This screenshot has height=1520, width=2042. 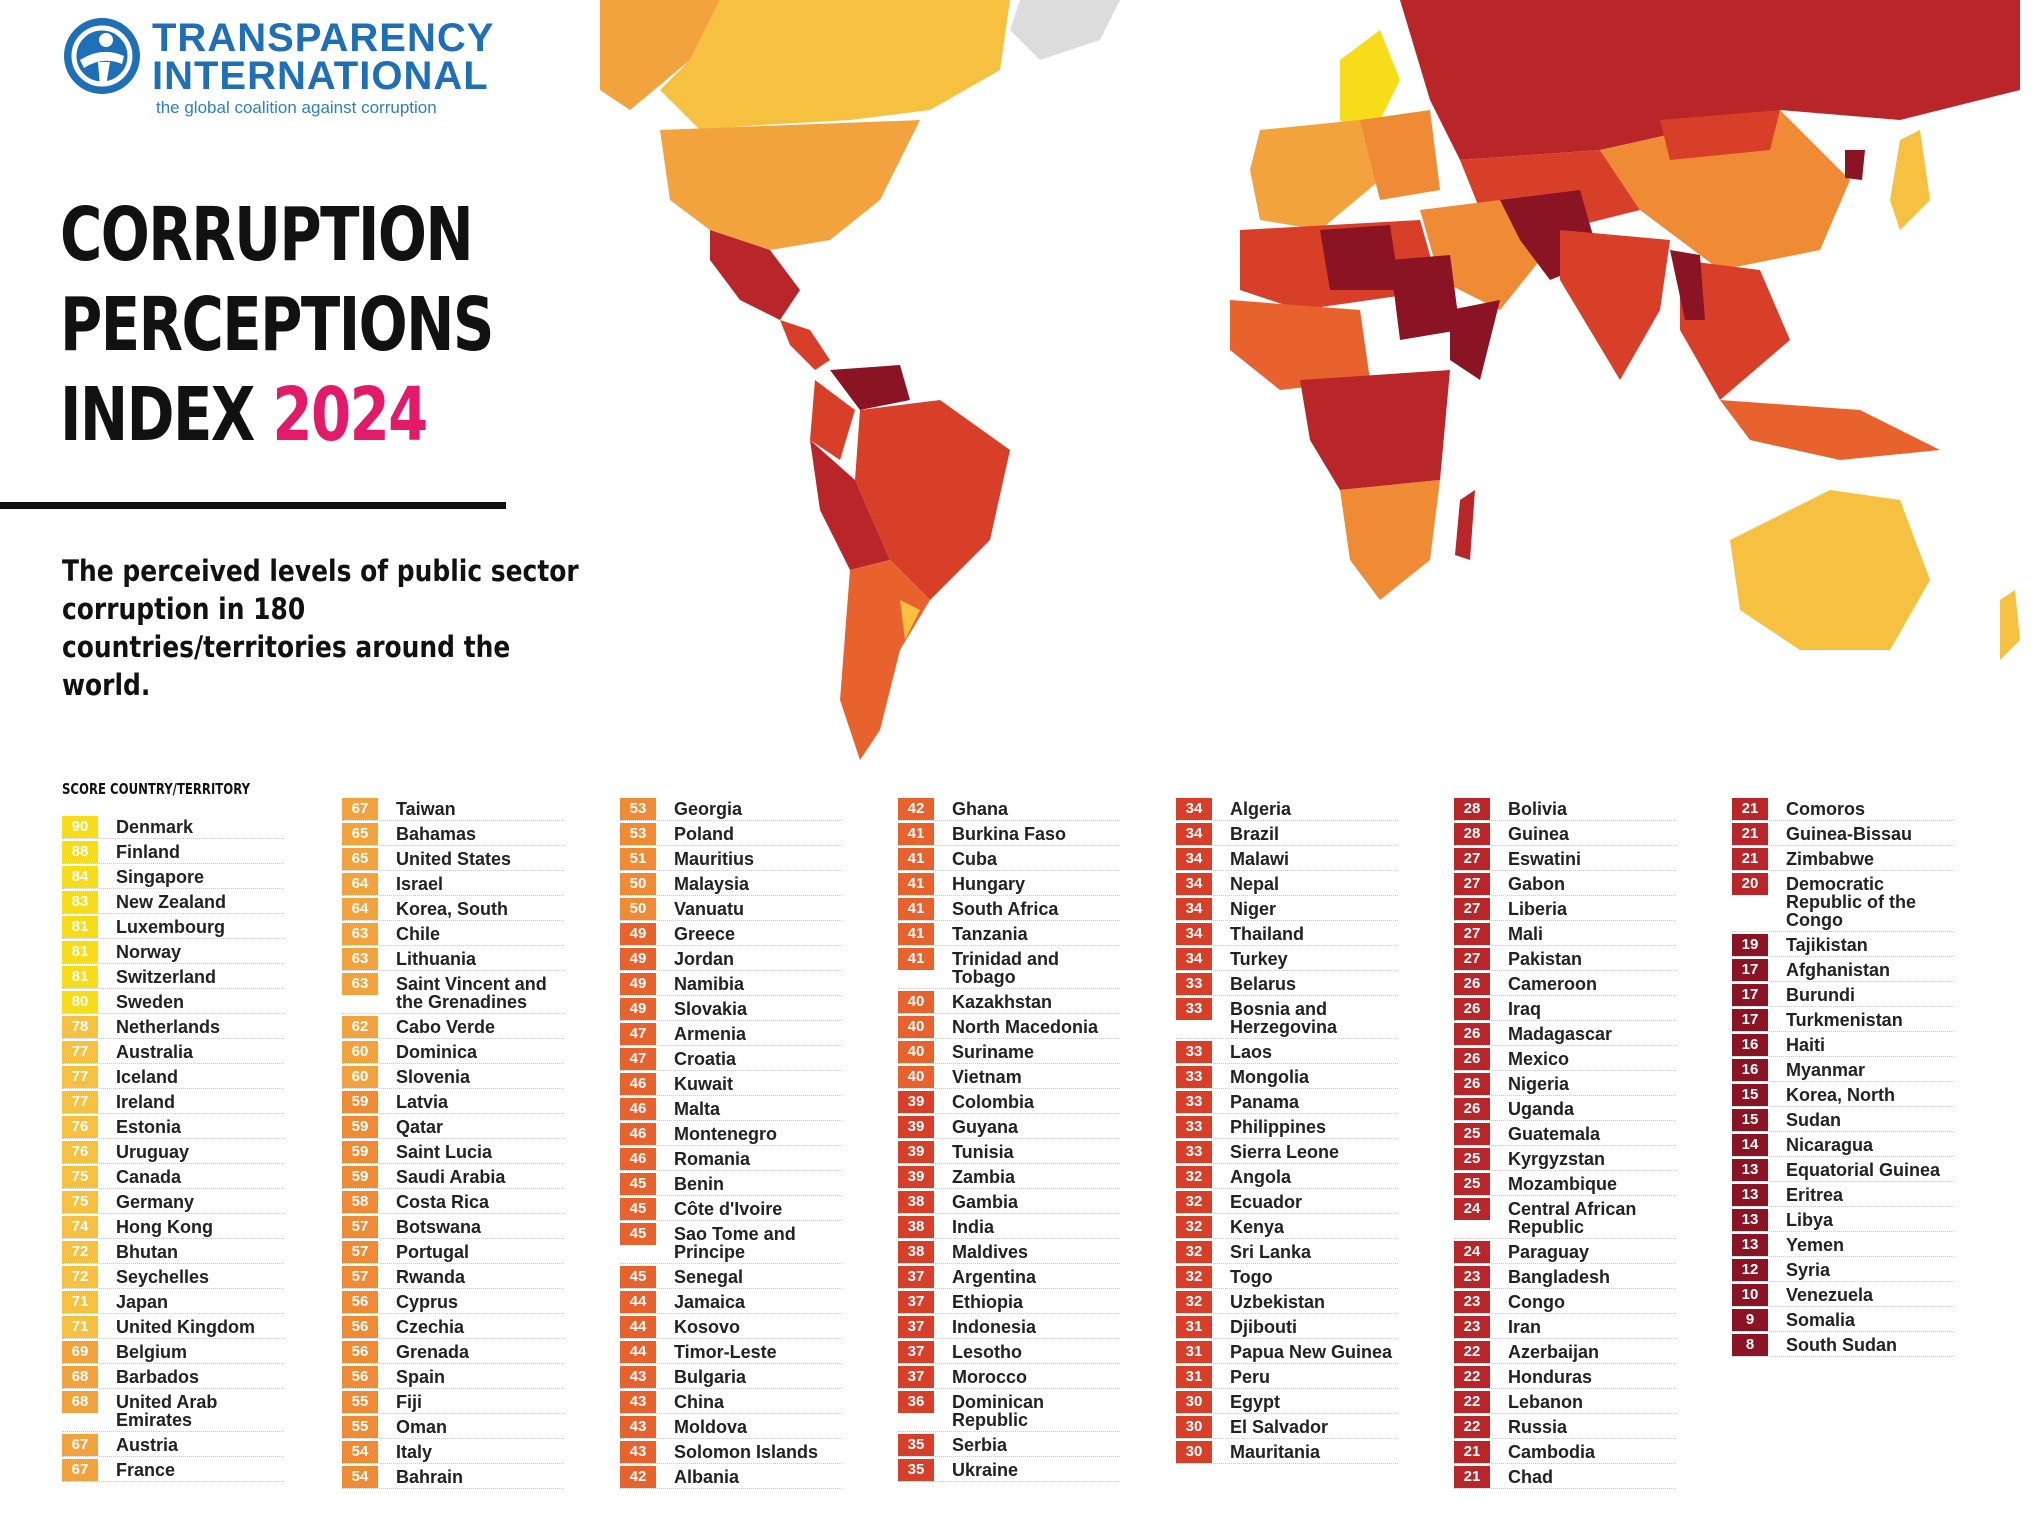 What do you see at coordinates (731, 1301) in the screenshot?
I see `table-row: 44 Jamaica` at bounding box center [731, 1301].